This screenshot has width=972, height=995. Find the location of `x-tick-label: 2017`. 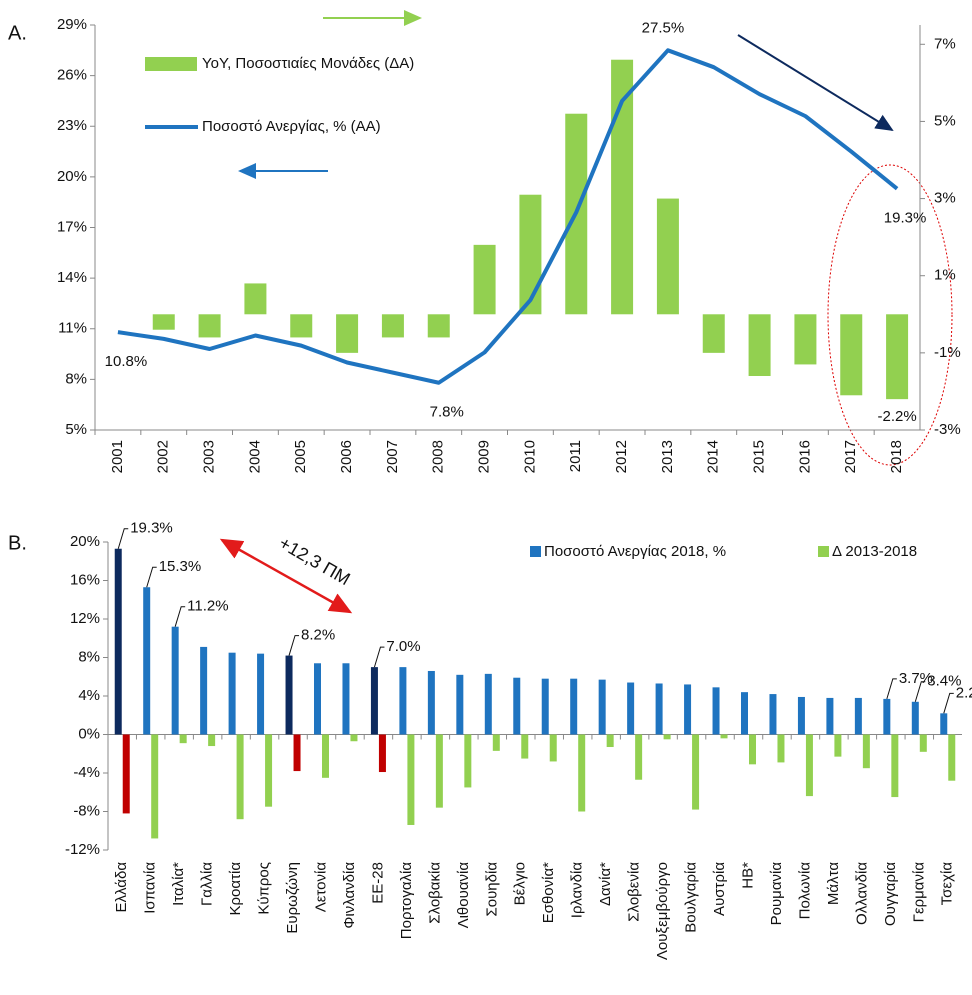

x-tick-label: 2017 is located at coordinates (850, 456).